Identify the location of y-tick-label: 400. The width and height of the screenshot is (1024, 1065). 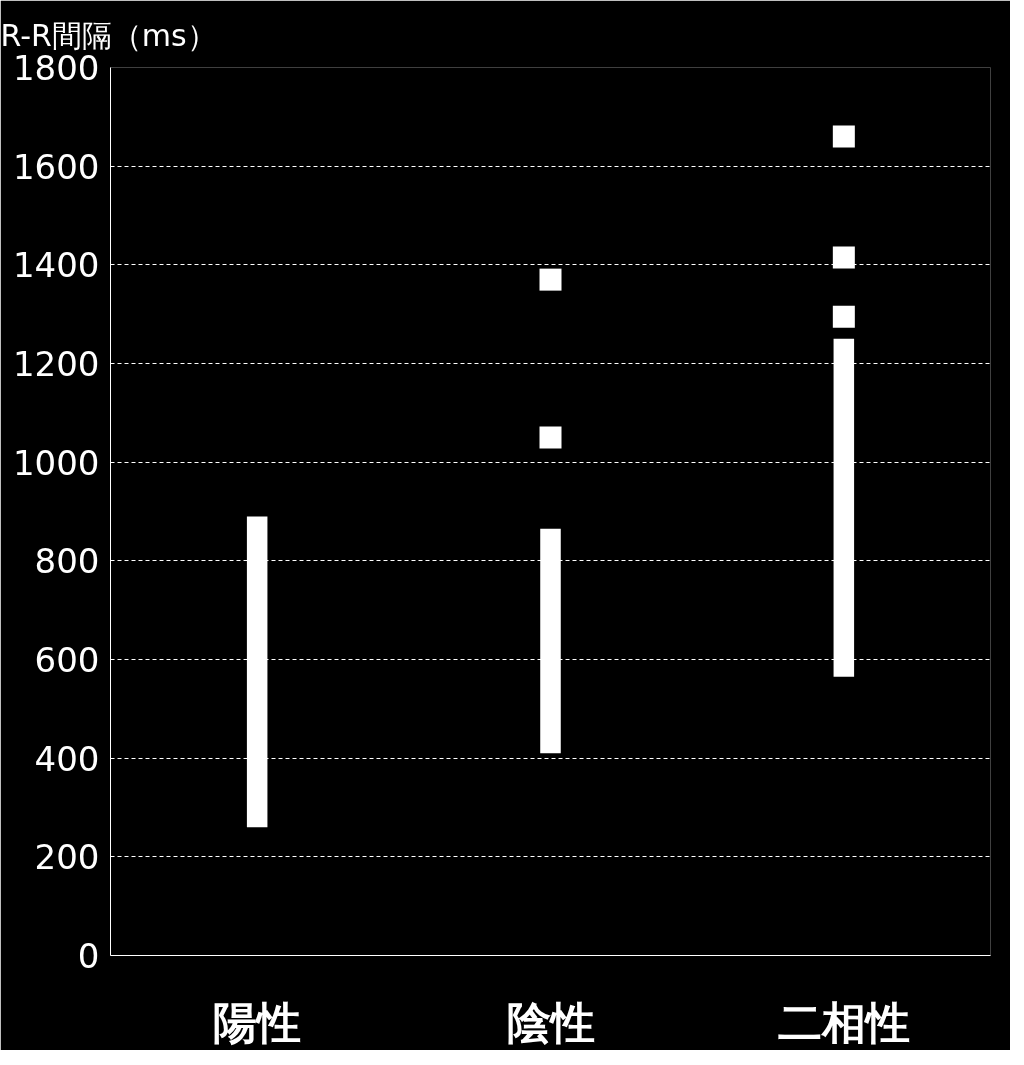
(67, 758).